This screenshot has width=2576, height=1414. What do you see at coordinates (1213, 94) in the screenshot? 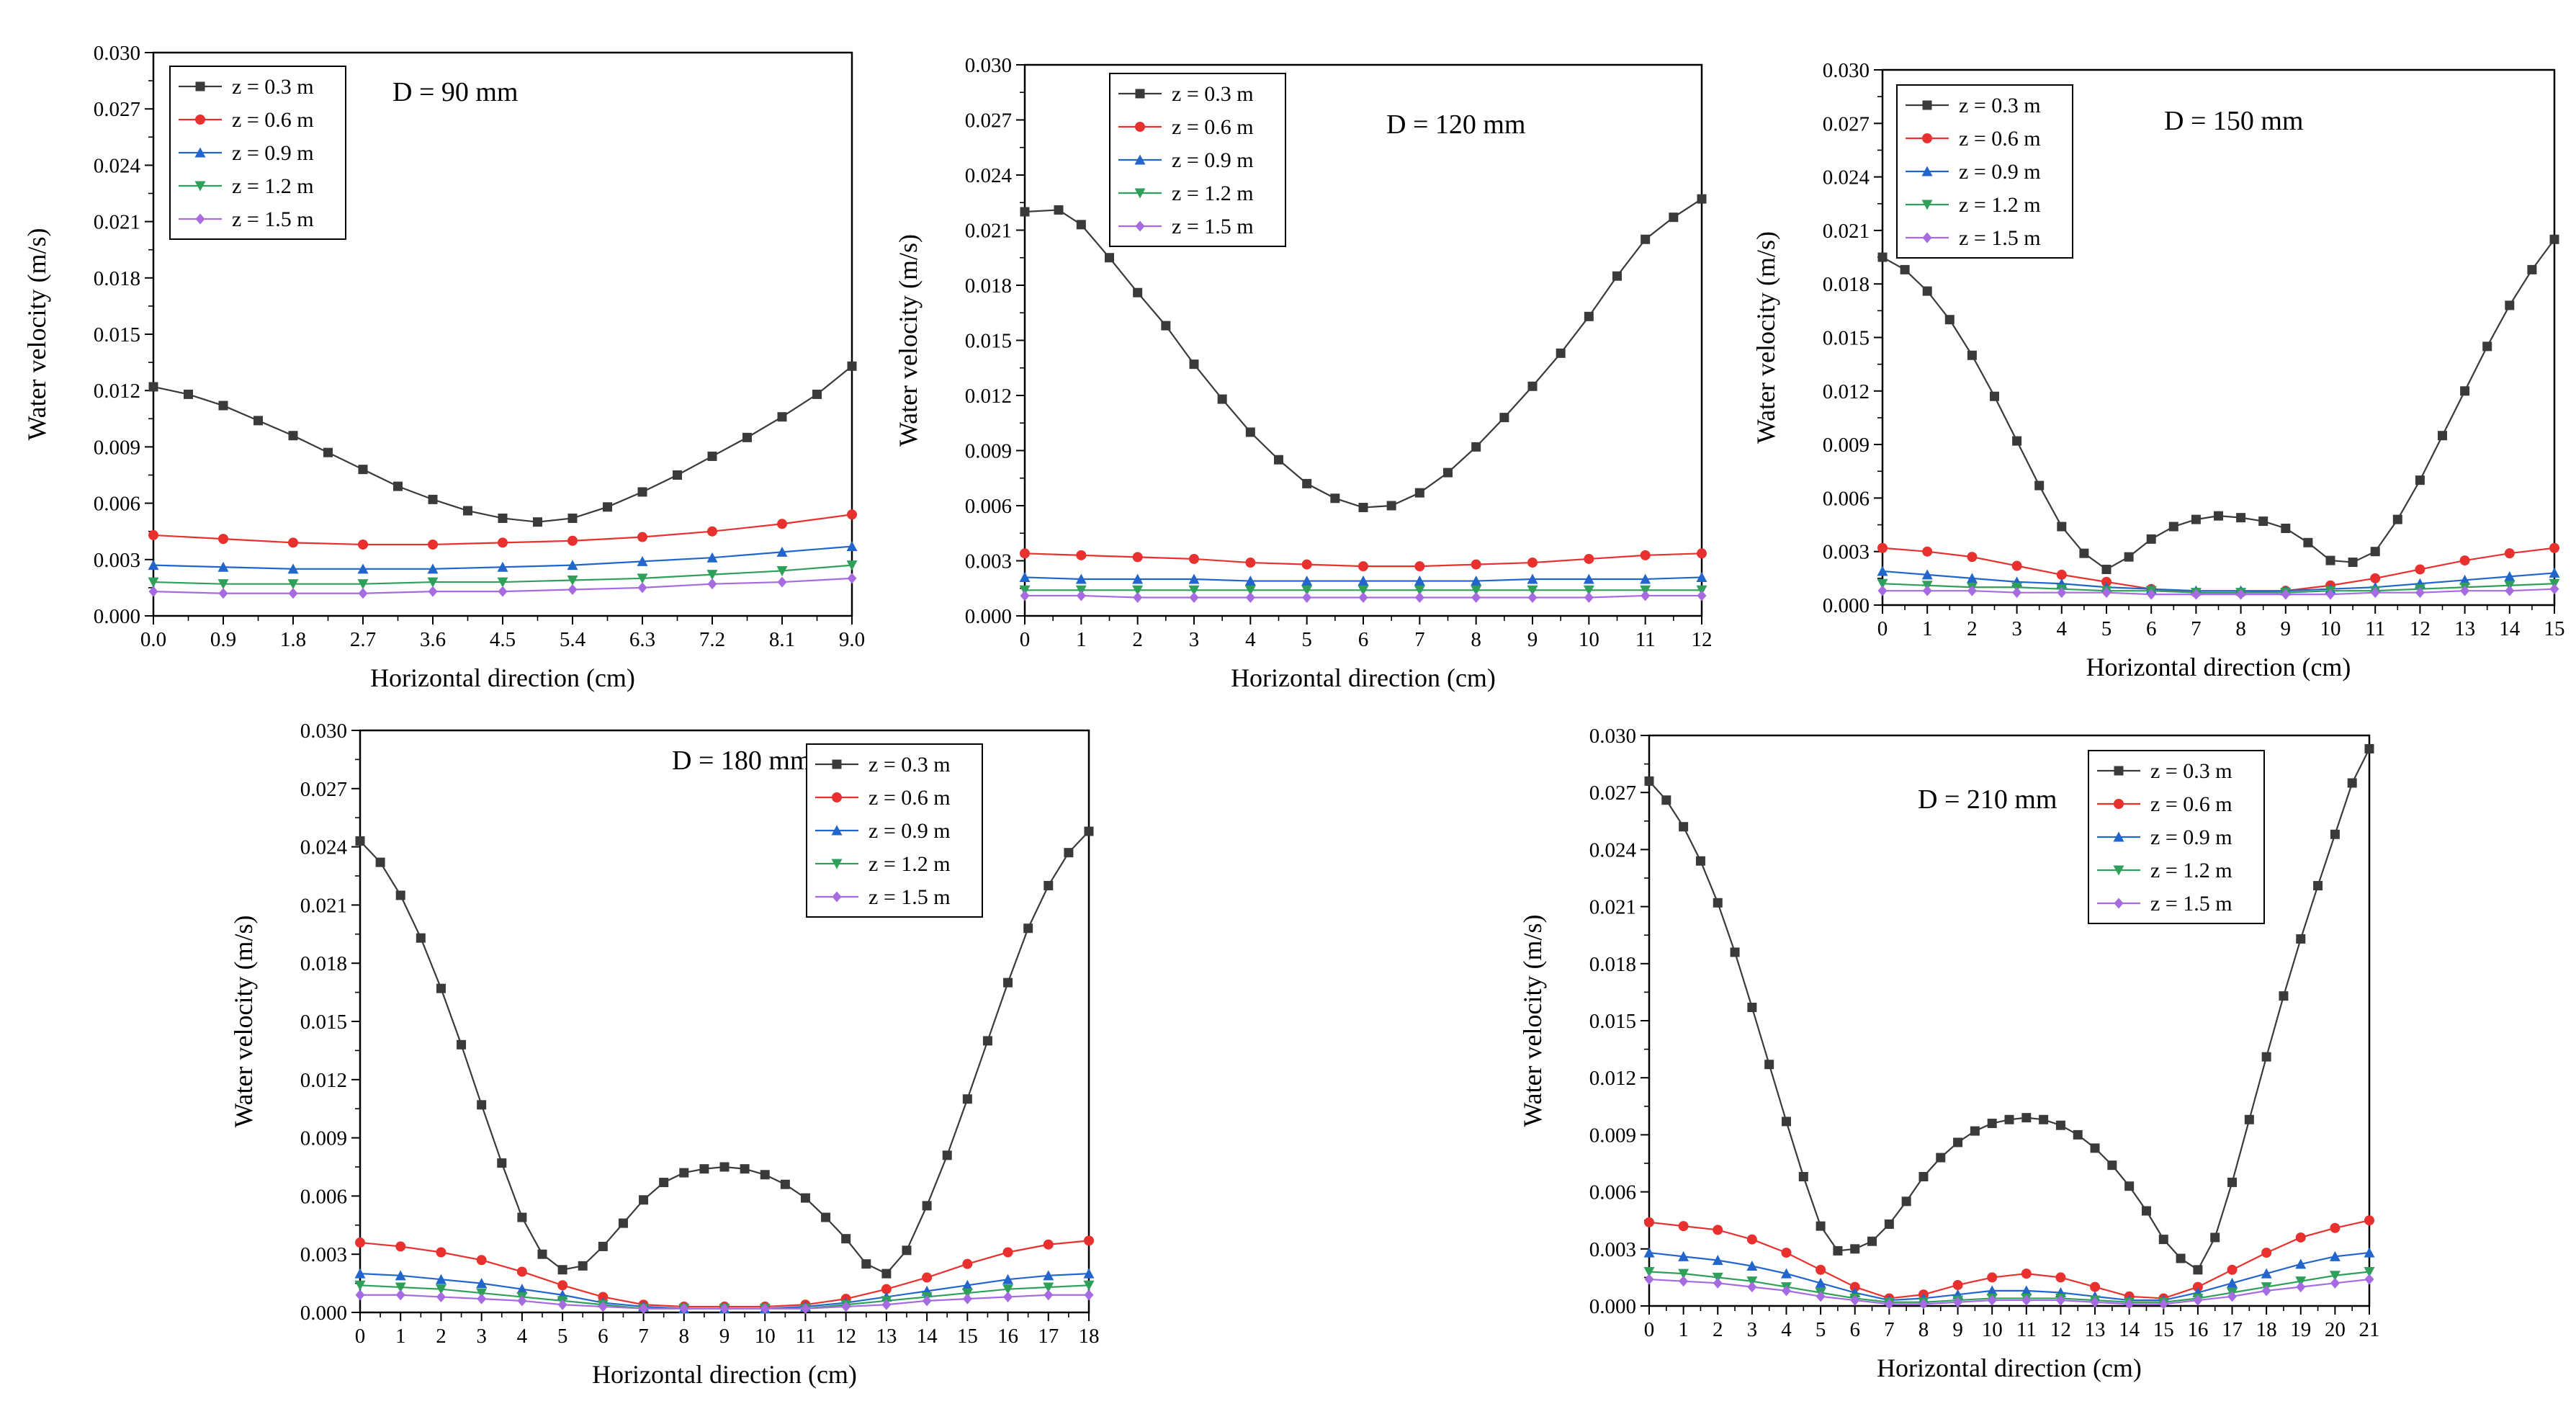
I see `legend-label: z = 0.3 m` at bounding box center [1213, 94].